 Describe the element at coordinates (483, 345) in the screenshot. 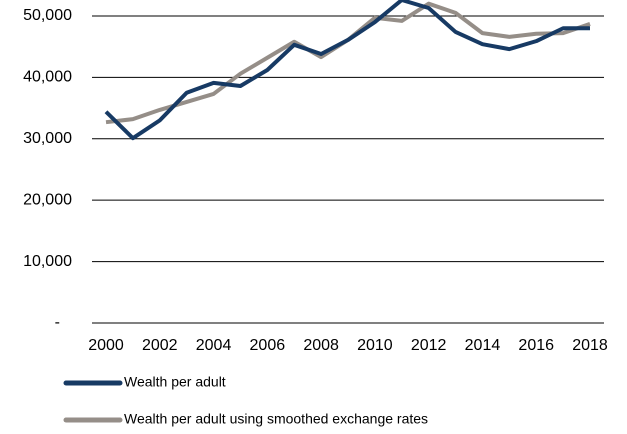

I see `x-tick-label: 2014` at that location.